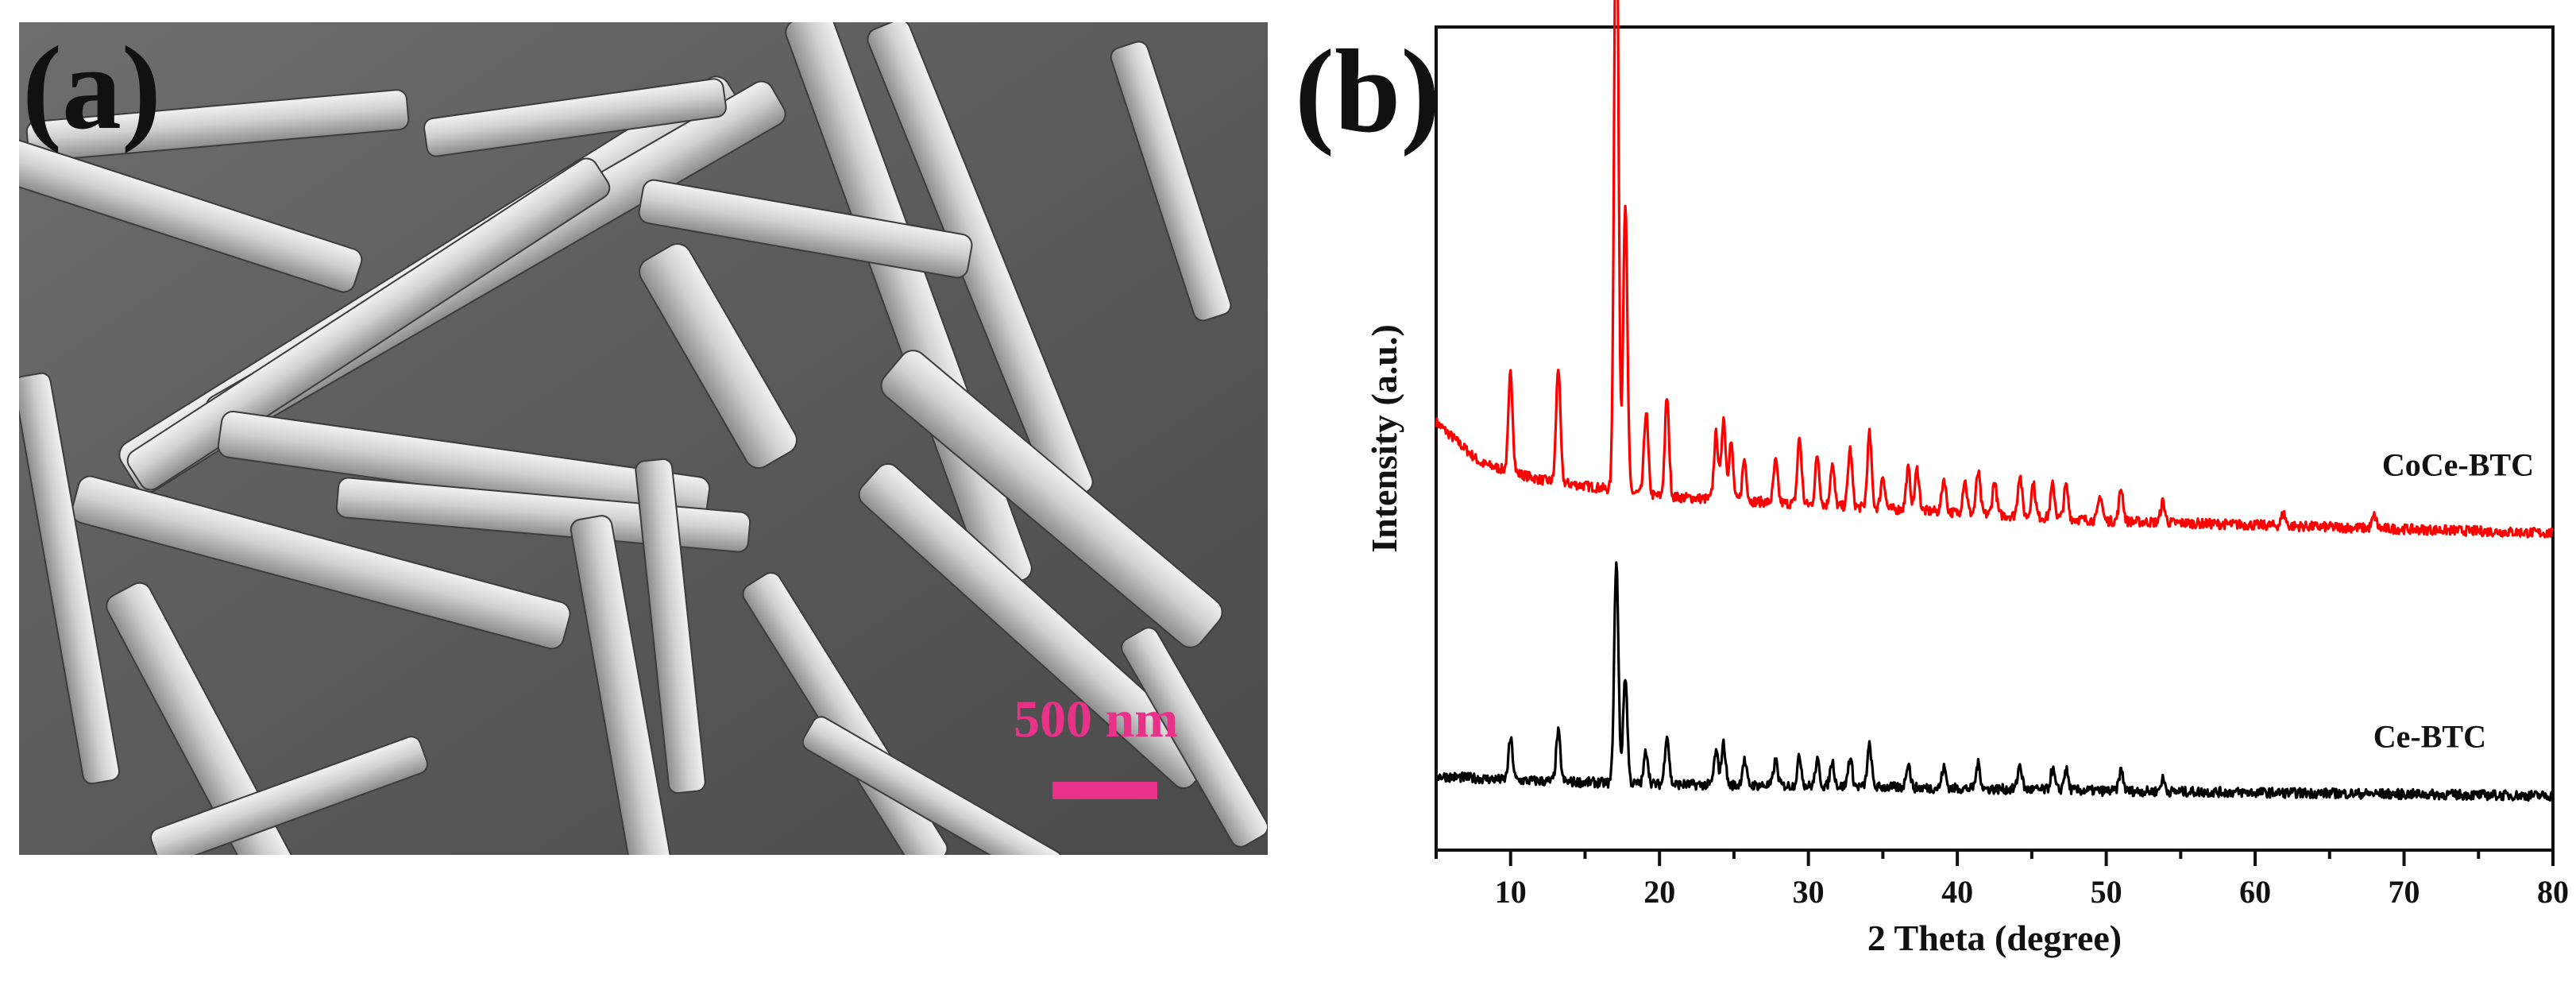 The height and width of the screenshot is (982, 2576). What do you see at coordinates (2553, 892) in the screenshot?
I see `x-tick-label: 80` at bounding box center [2553, 892].